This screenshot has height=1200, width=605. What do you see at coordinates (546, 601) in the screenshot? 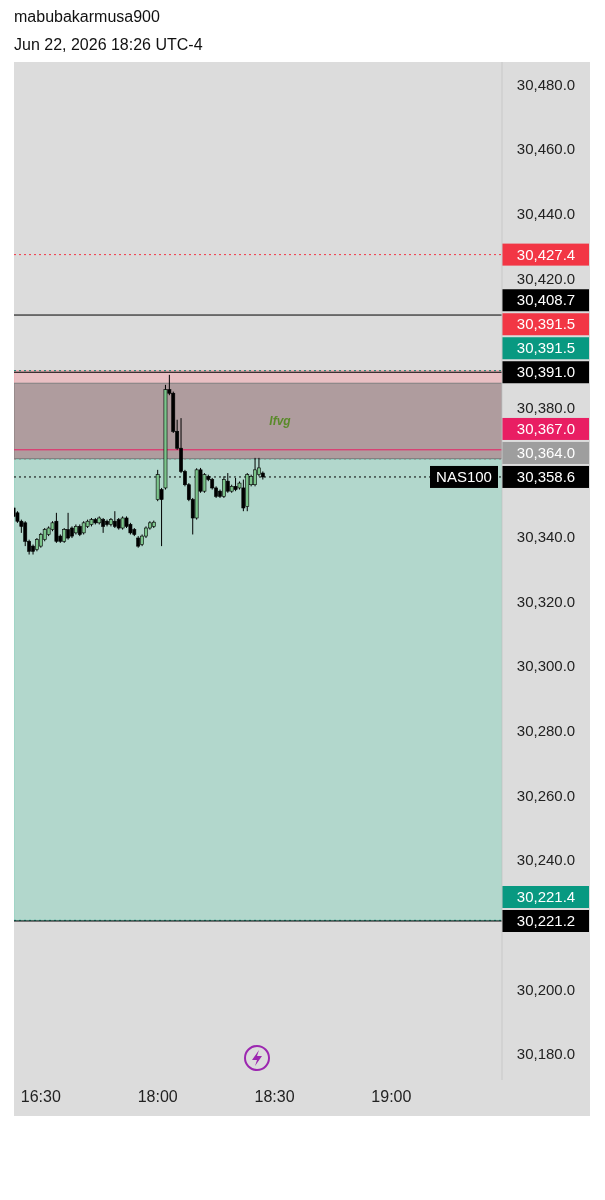
I see `y-tick-label: 30,320.0` at bounding box center [546, 601].